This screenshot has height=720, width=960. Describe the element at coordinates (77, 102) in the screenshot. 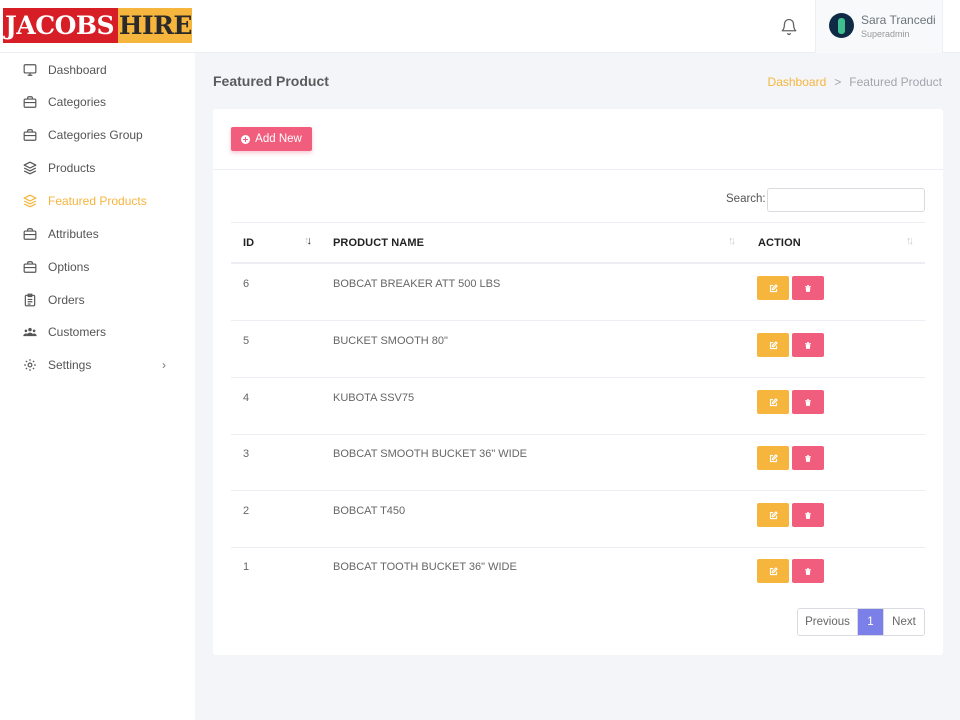

I see `sidebar-item-label: Categories` at that location.